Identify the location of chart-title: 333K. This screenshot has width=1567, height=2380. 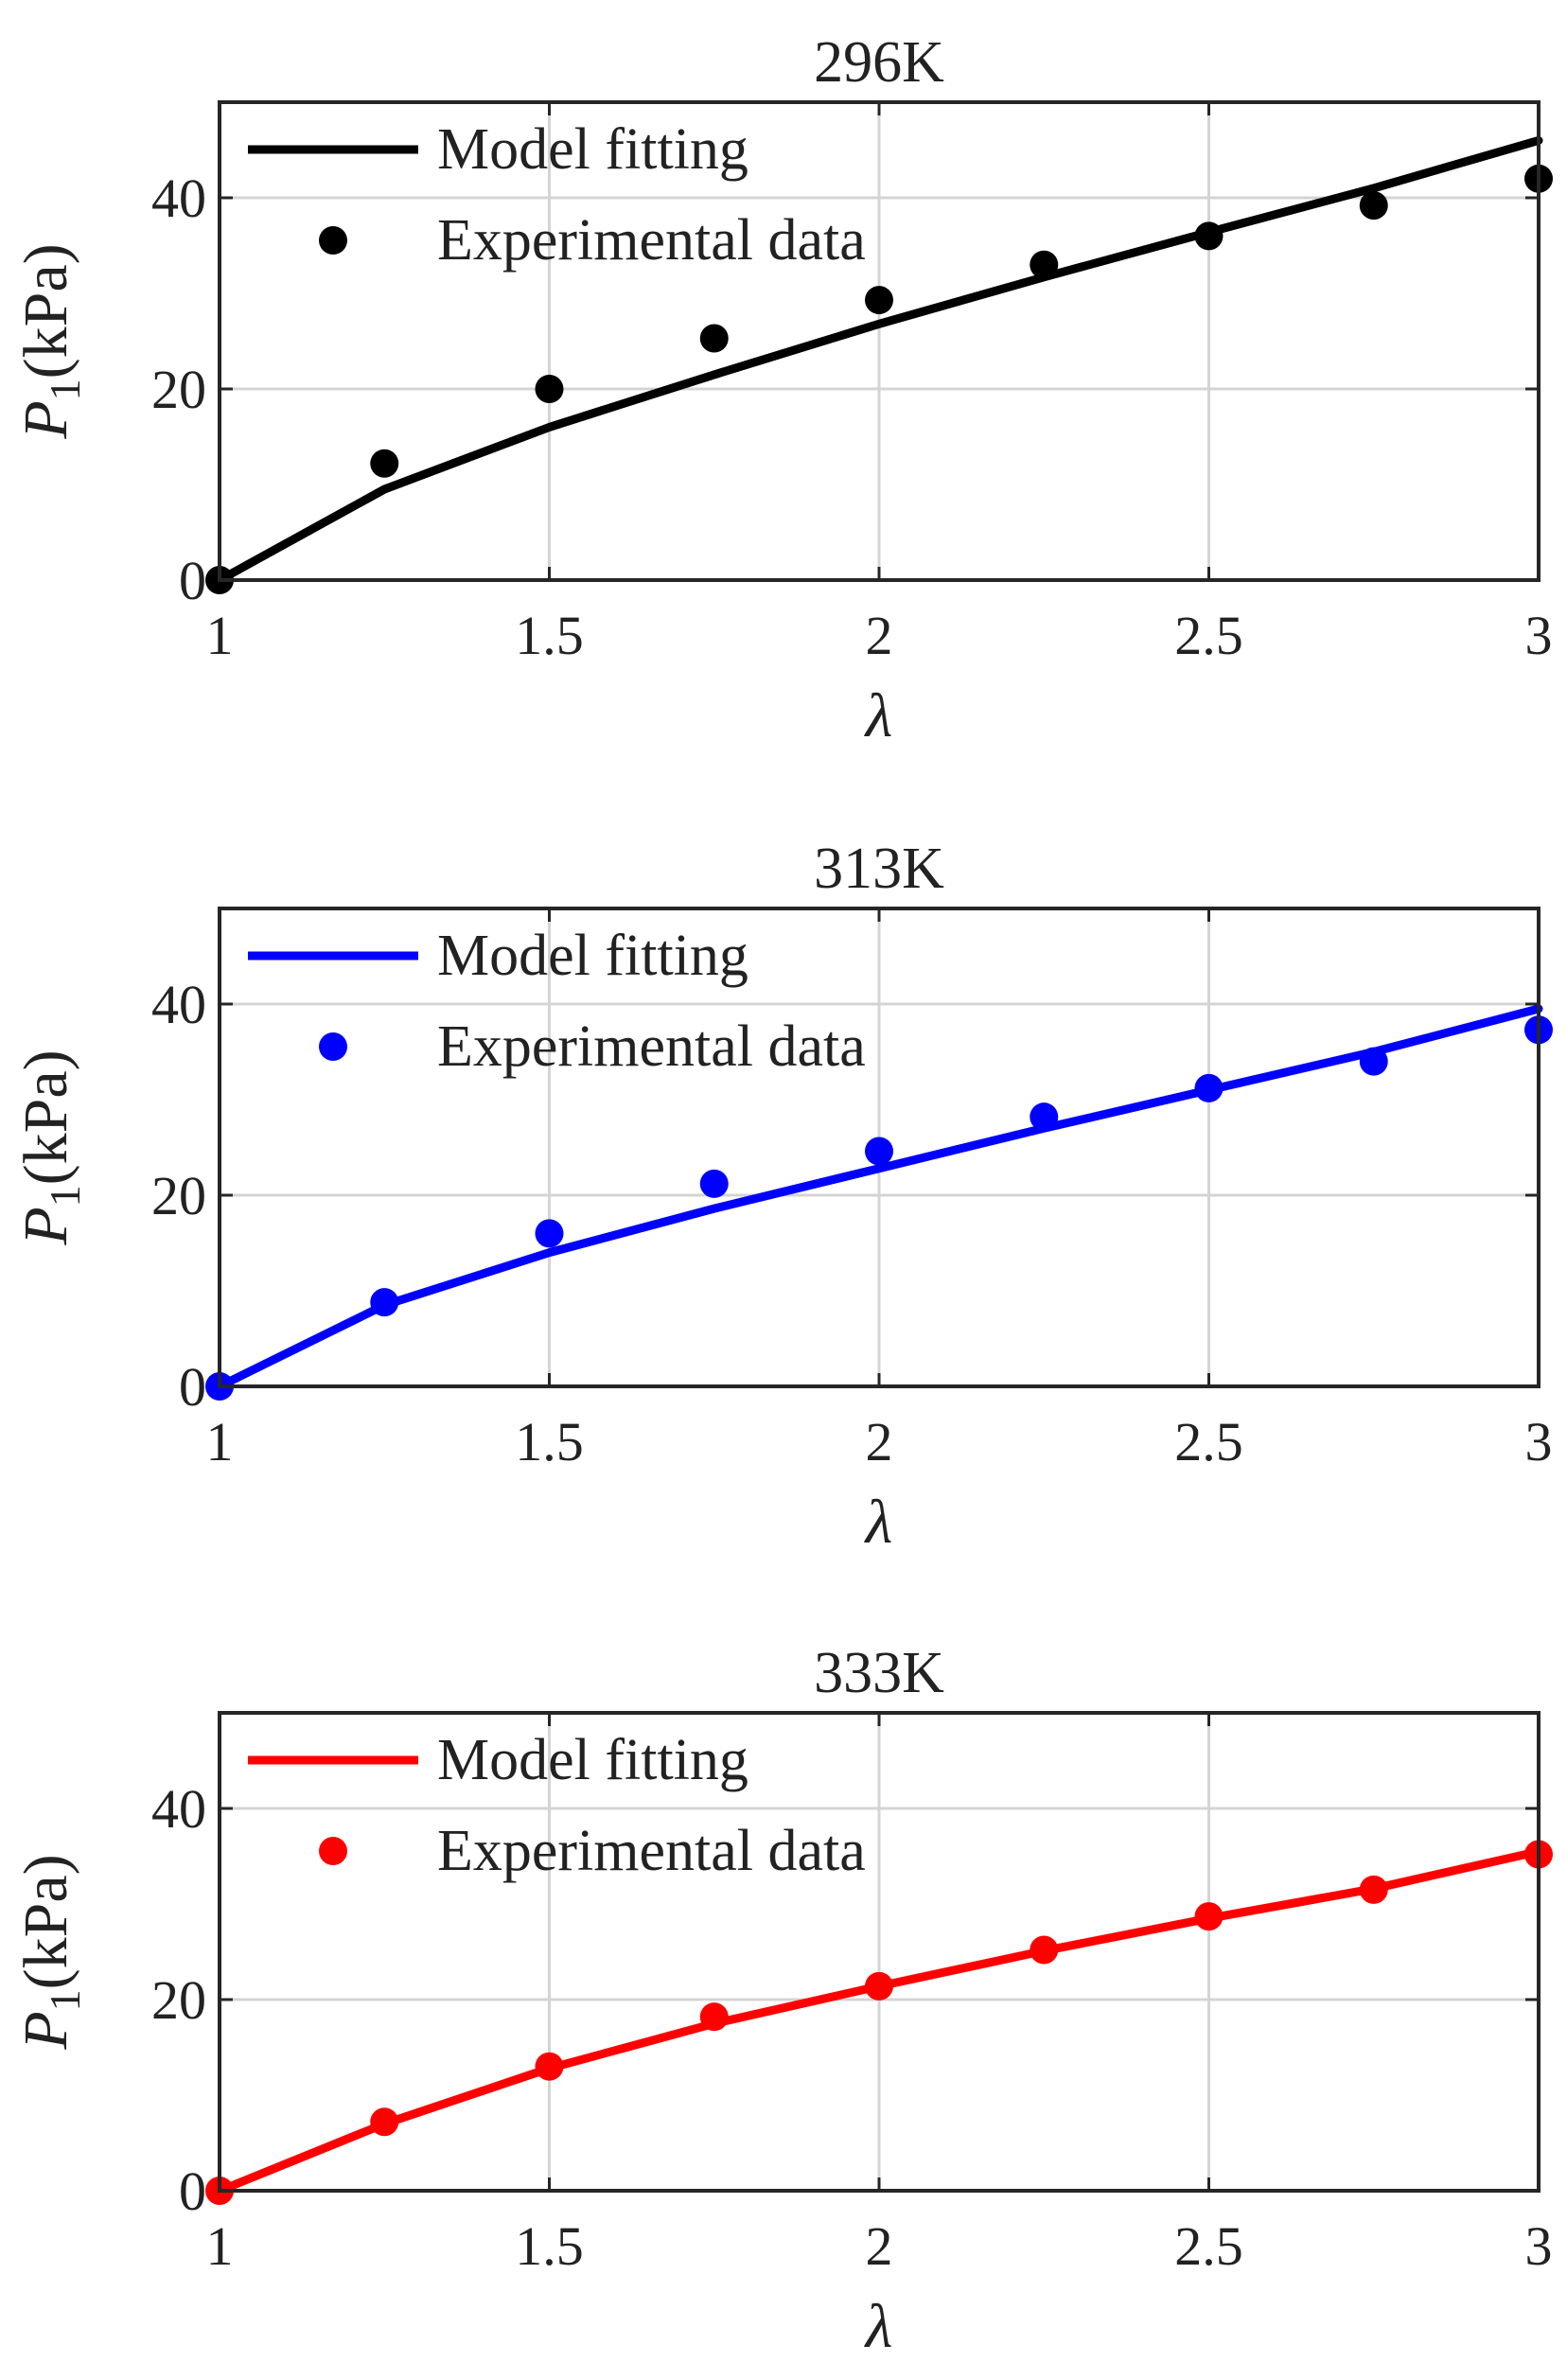
(879, 1673).